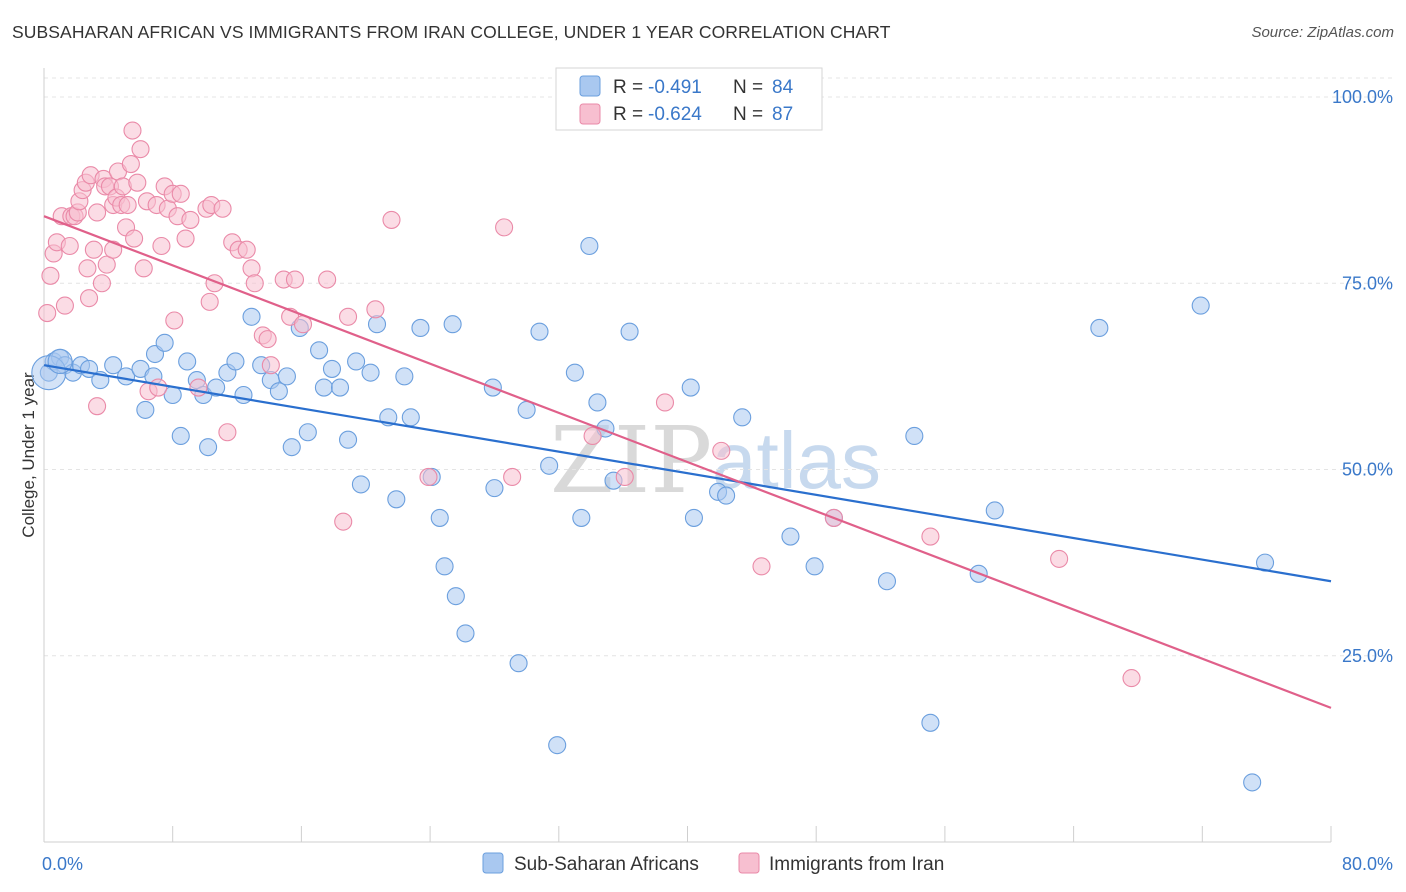 The width and height of the screenshot is (1406, 892). I want to click on stats-legend-n-label-2: N =, so click(748, 114).